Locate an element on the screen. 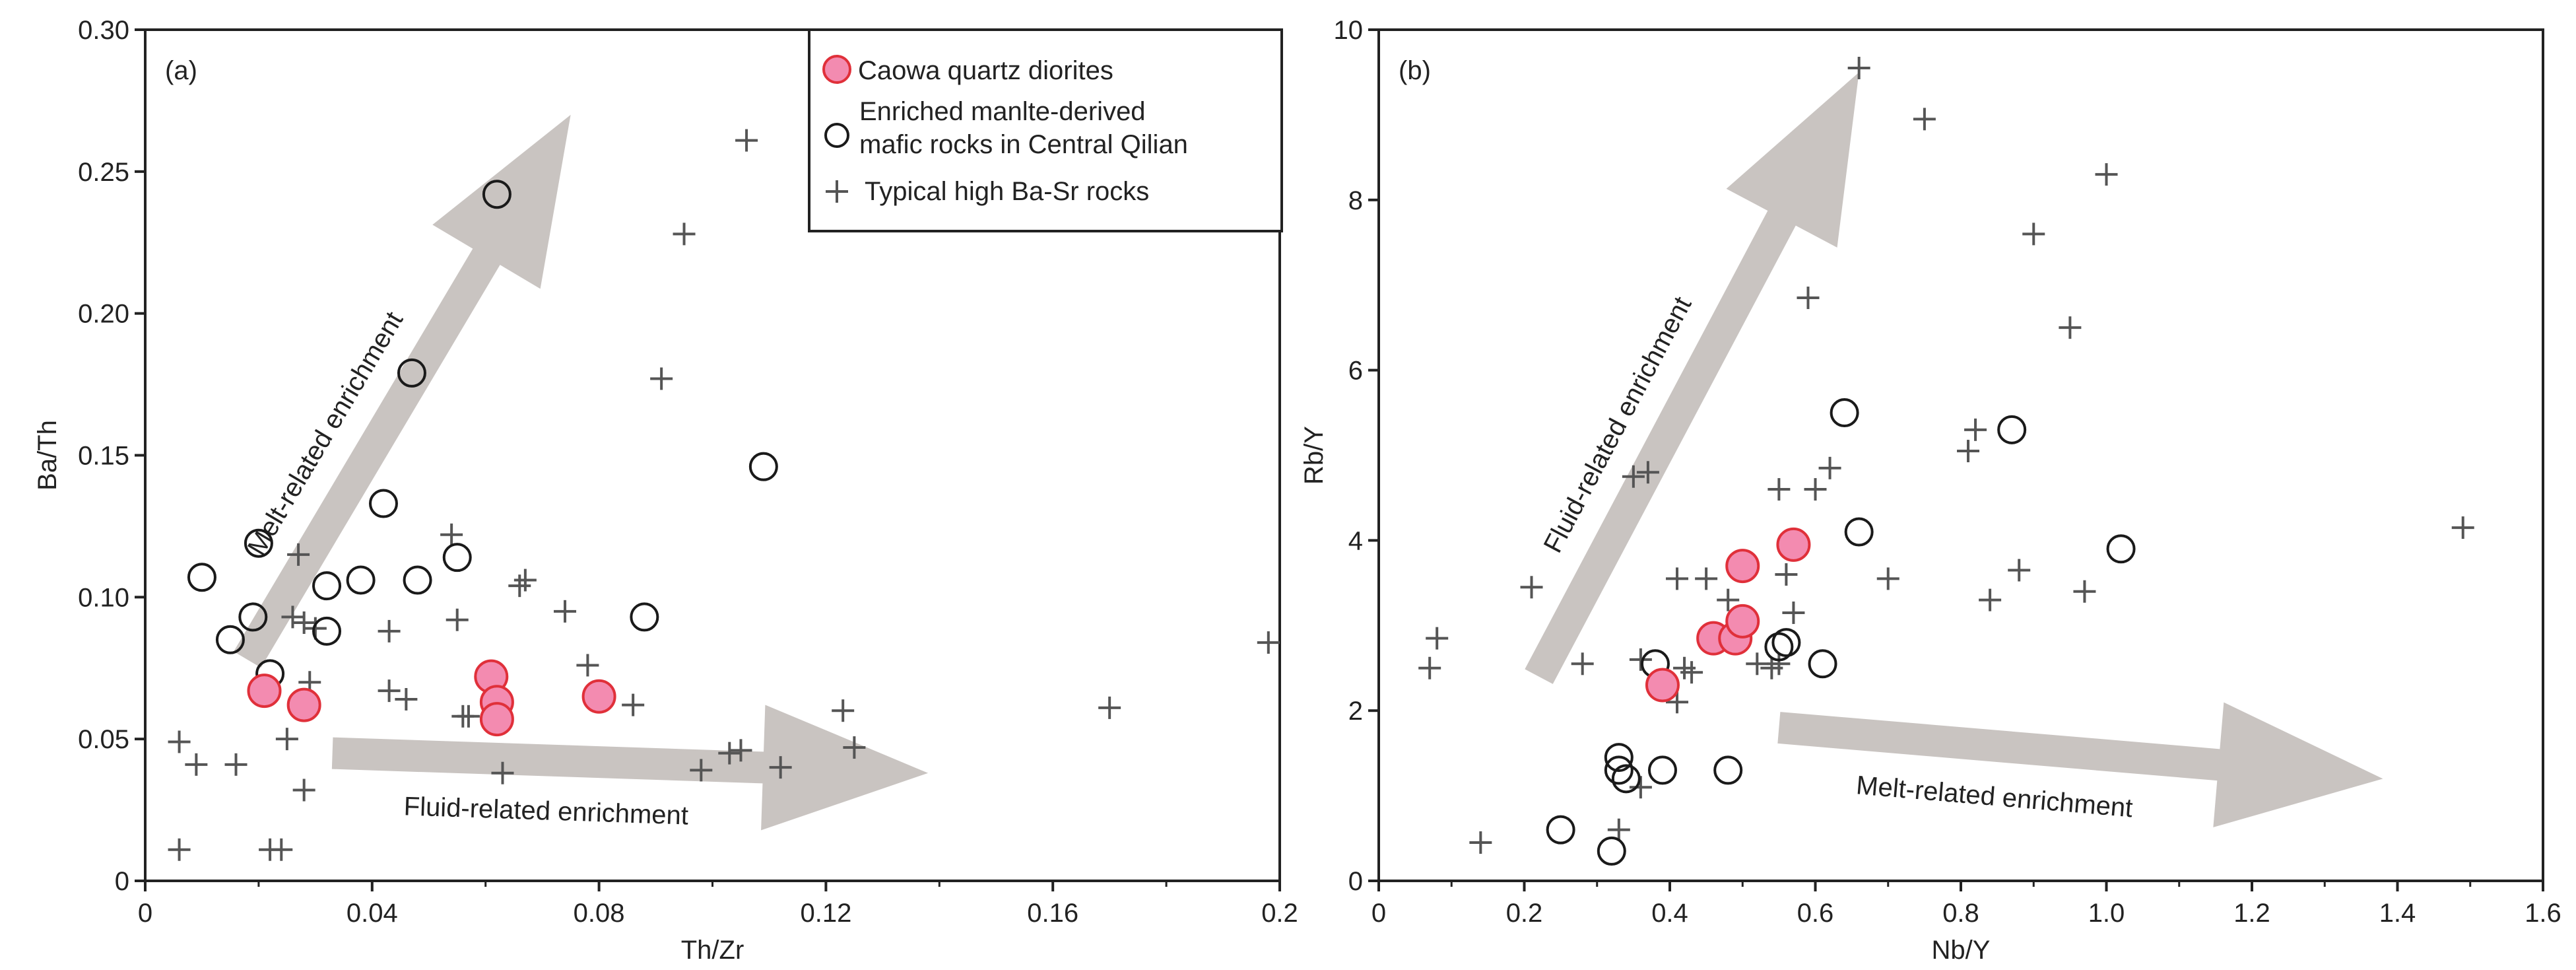 This screenshot has width=2576, height=970. x-tick-label: 0.04 is located at coordinates (372, 913).